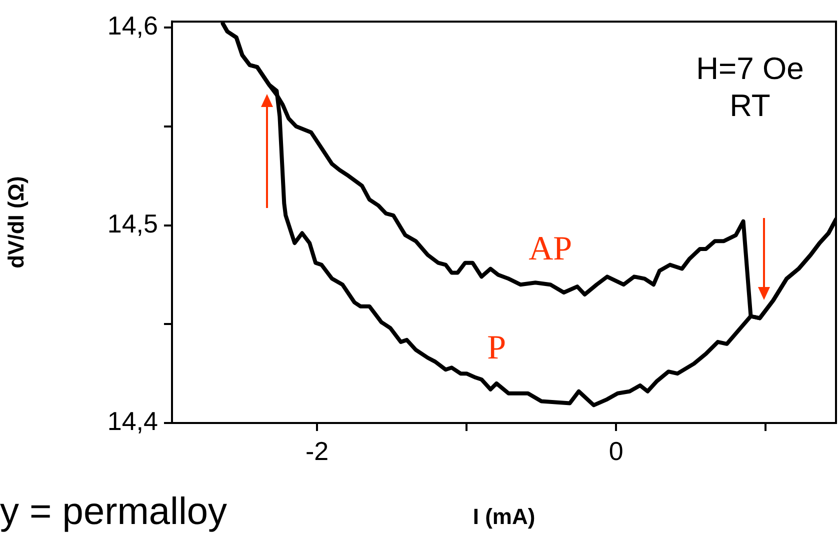  What do you see at coordinates (550, 249) in the screenshot?
I see `series-label: AP` at bounding box center [550, 249].